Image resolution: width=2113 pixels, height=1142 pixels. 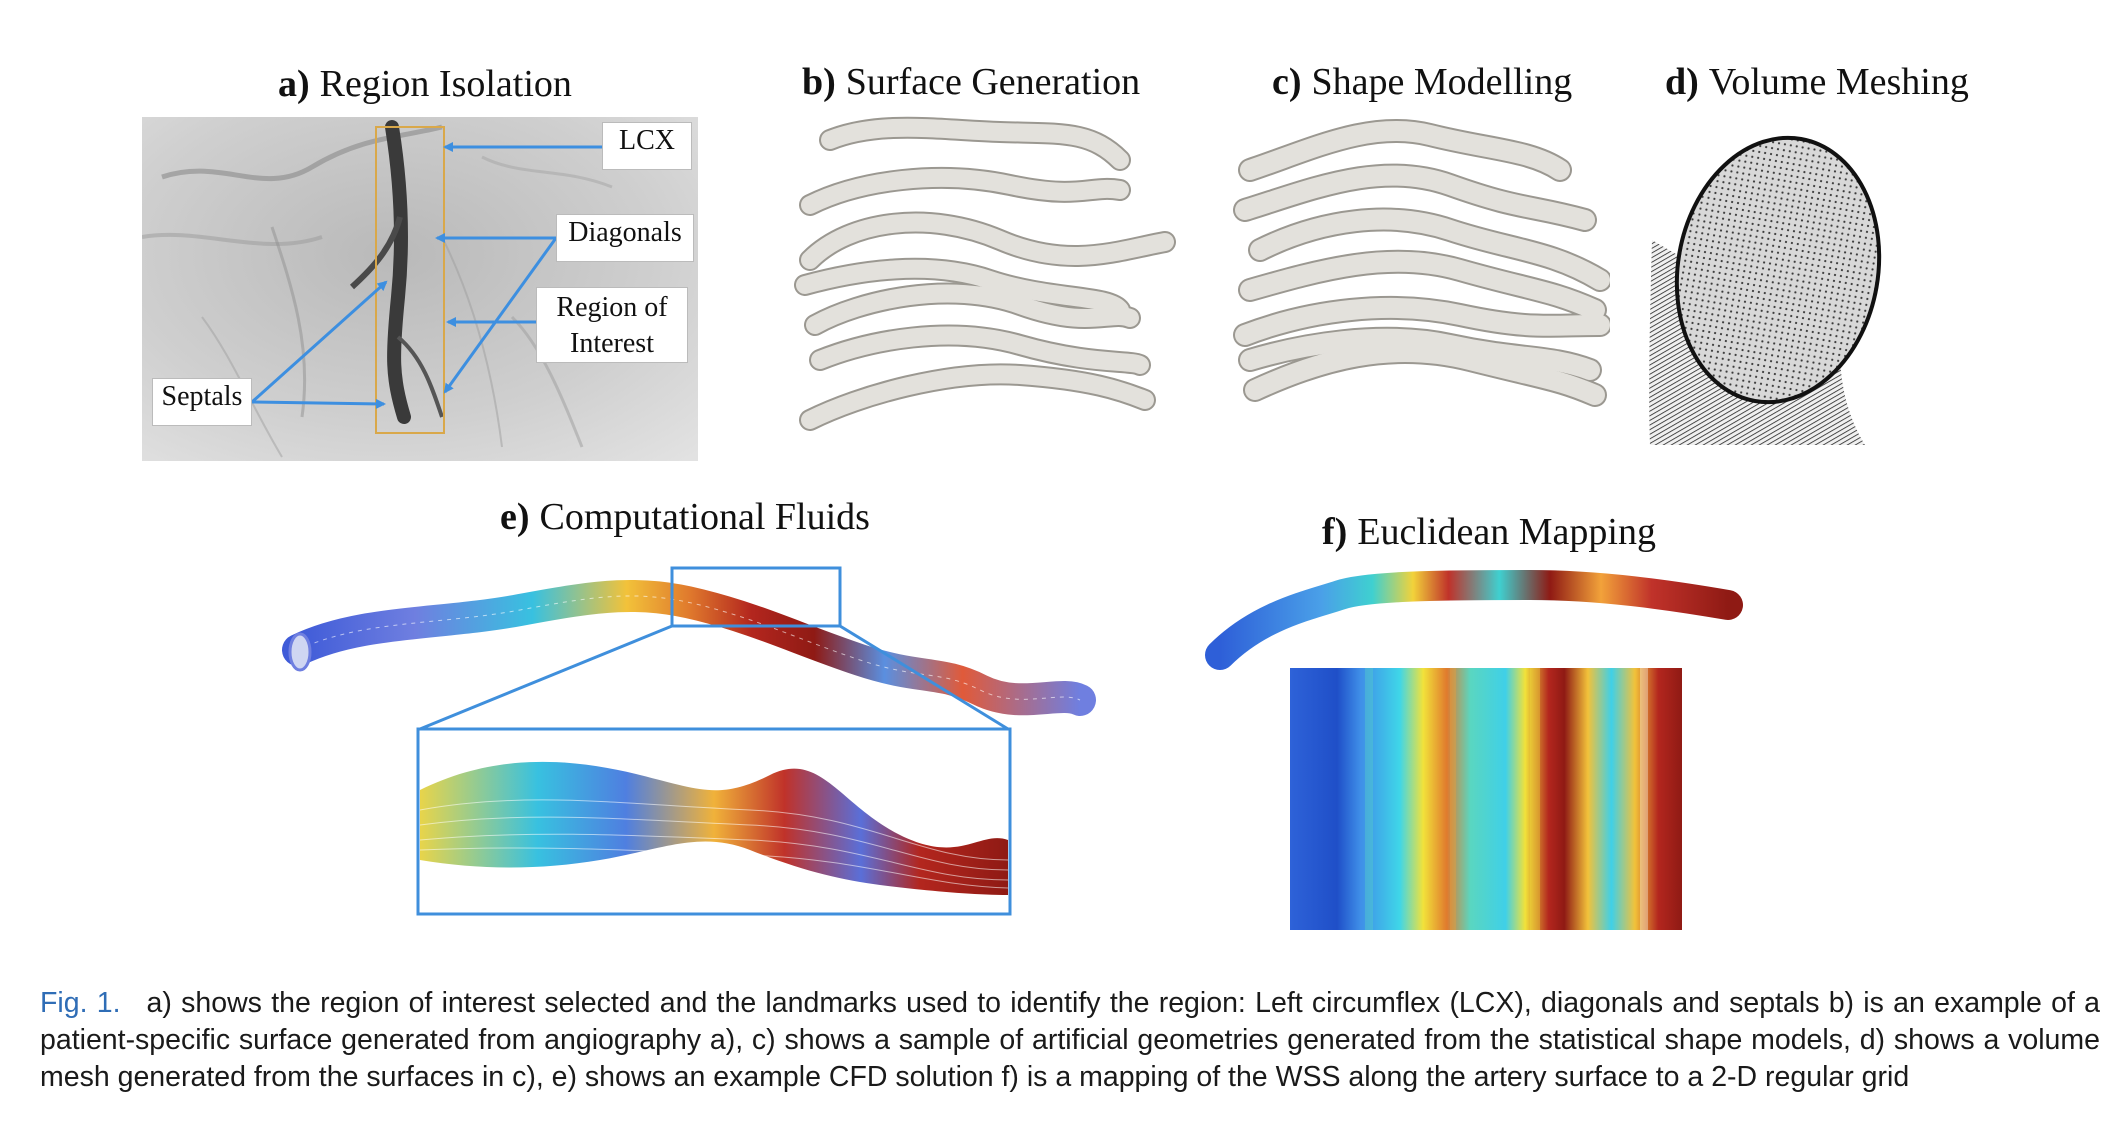 What do you see at coordinates (515, 517) in the screenshot?
I see `panel-e-letter: e)` at bounding box center [515, 517].